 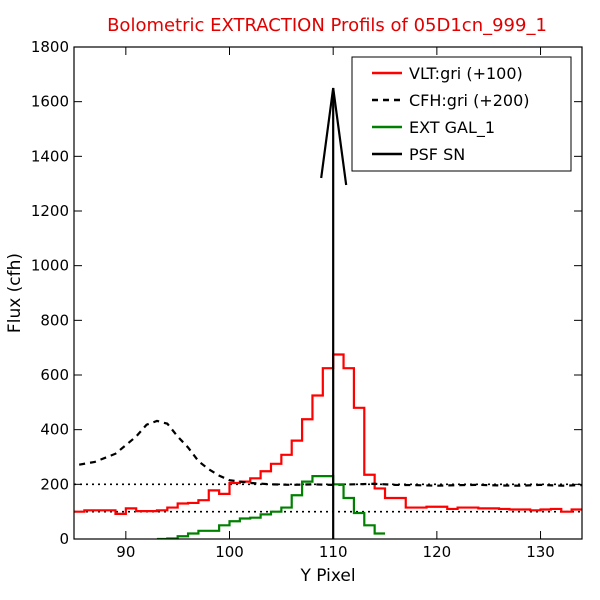 I want to click on x-tick-label: 90, so click(x=125, y=552).